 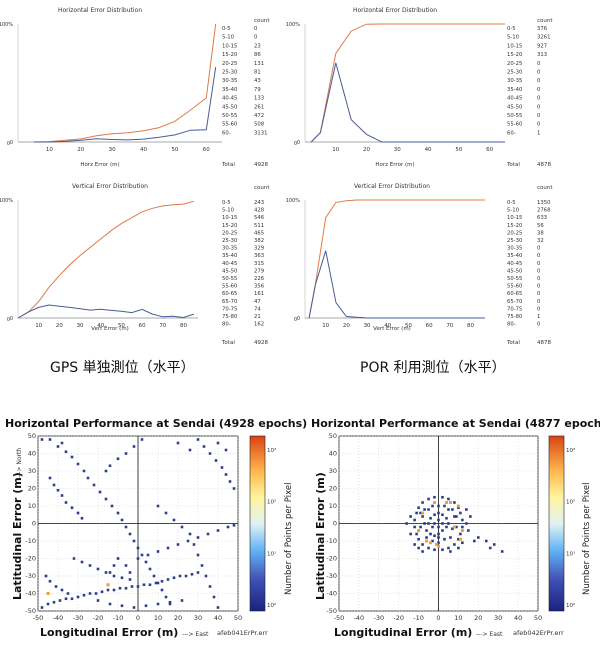 What do you see at coordinates (398, 618) in the screenshot?
I see `x-tick-label: -20` at bounding box center [398, 618].